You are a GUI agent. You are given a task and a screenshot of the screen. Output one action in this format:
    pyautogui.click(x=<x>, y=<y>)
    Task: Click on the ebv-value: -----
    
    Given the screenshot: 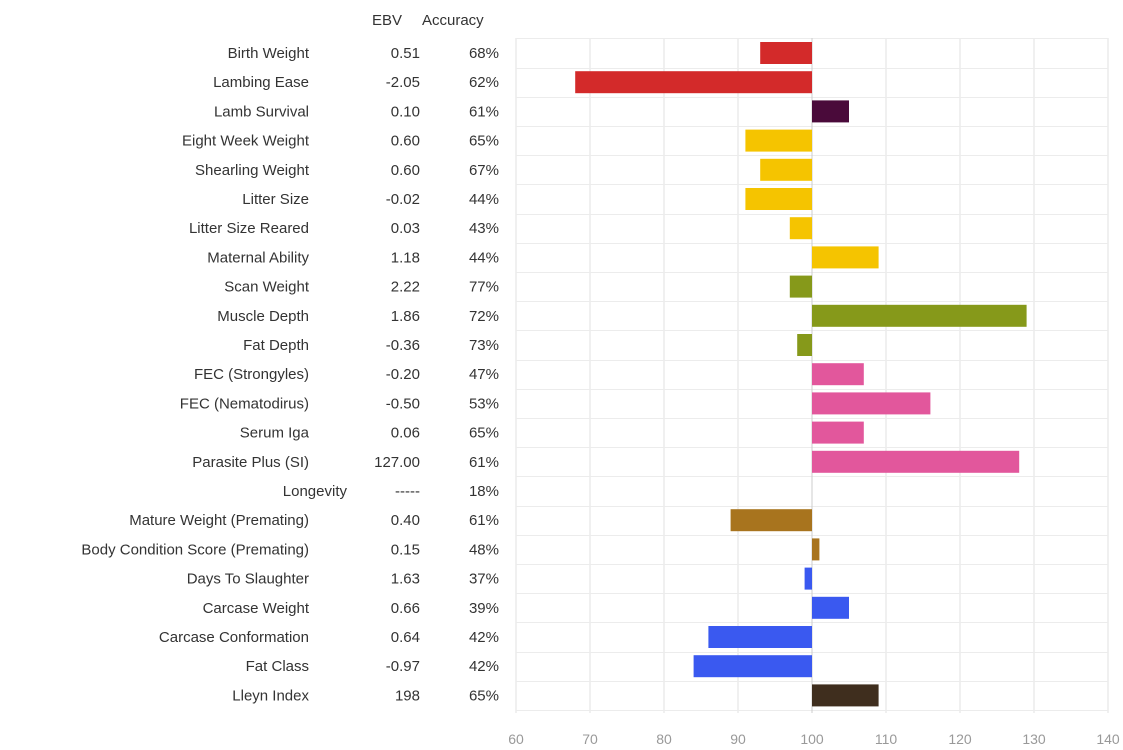 What is the action you would take?
    pyautogui.click(x=407, y=491)
    